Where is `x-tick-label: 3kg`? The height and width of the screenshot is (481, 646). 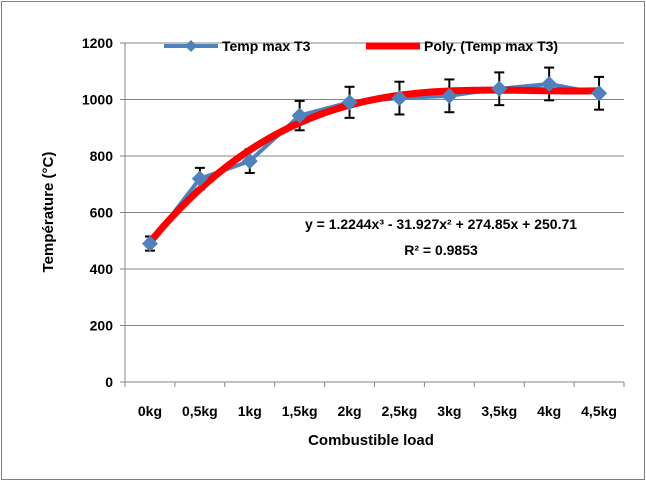 x-tick-label: 3kg is located at coordinates (449, 411).